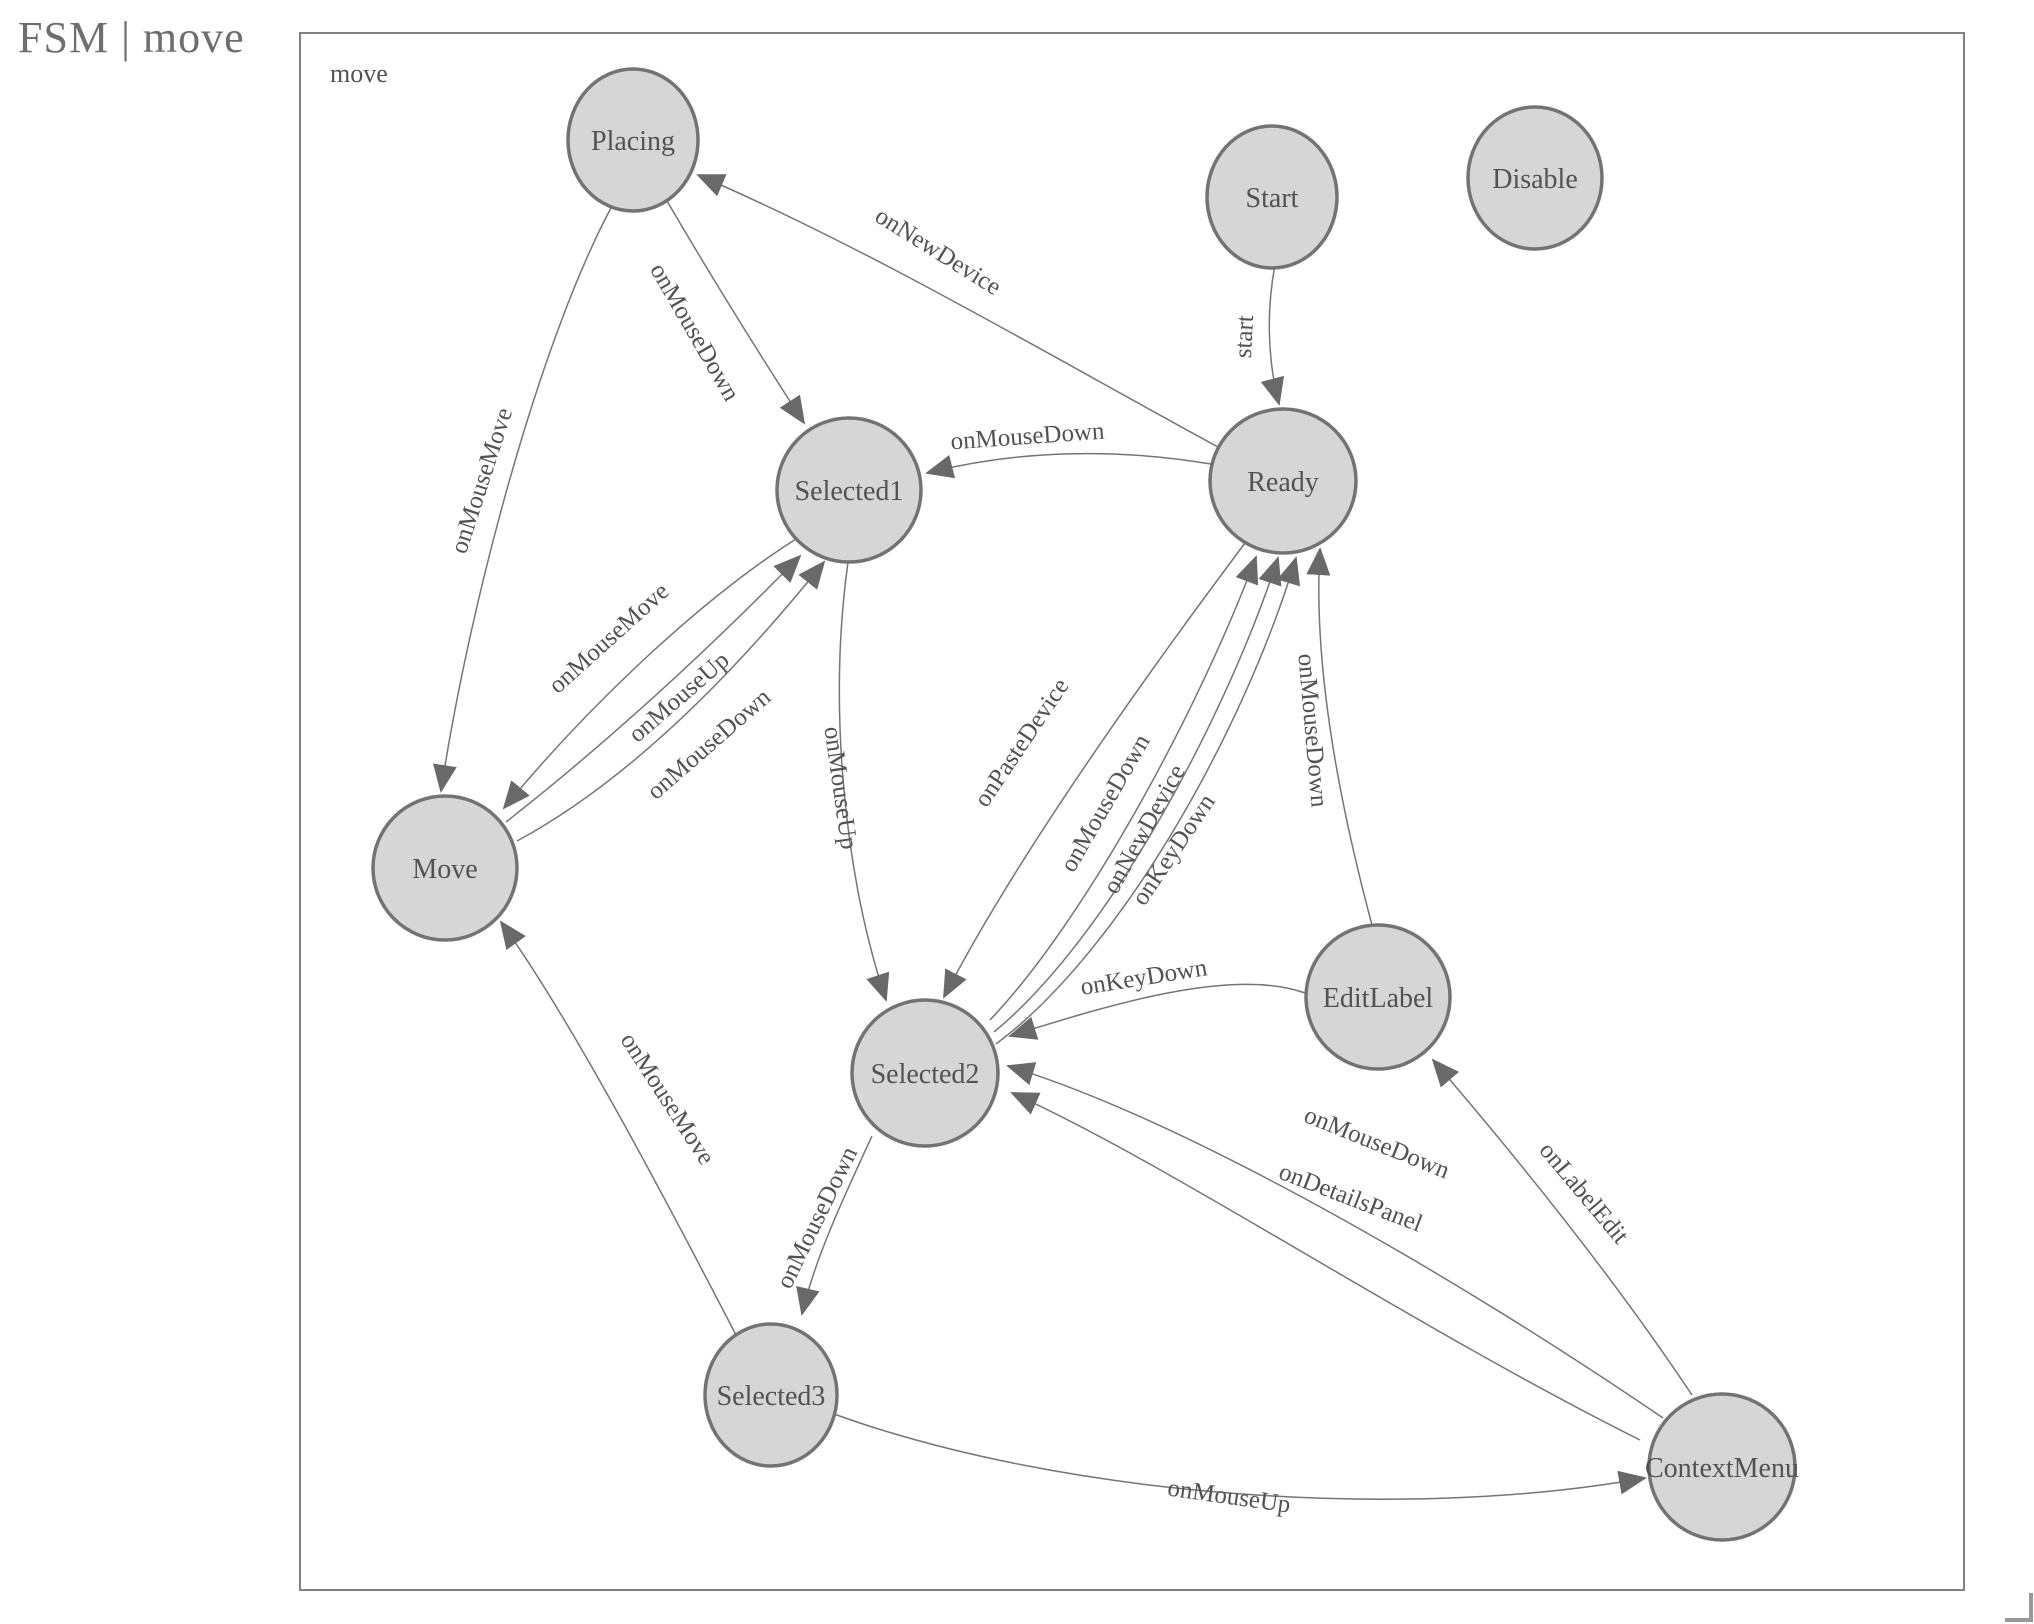 This screenshot has height=1624, width=2034. I want to click on state-label: Start, so click(1272, 198).